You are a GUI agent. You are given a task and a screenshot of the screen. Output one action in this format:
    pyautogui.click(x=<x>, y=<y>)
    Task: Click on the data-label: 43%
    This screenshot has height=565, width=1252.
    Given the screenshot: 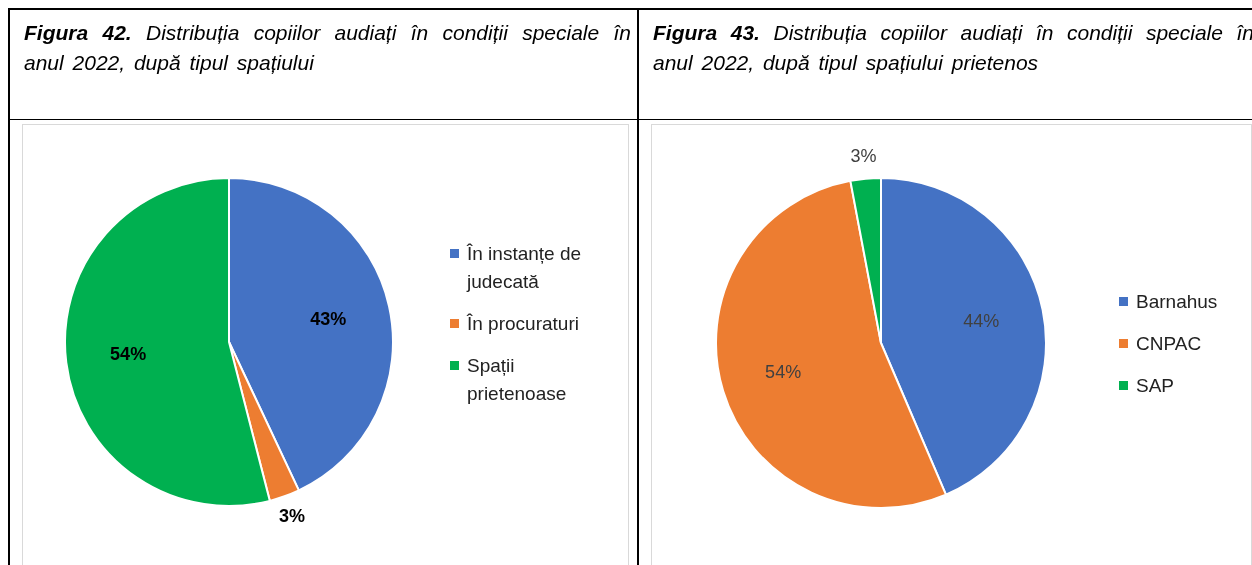 What is the action you would take?
    pyautogui.click(x=328, y=318)
    